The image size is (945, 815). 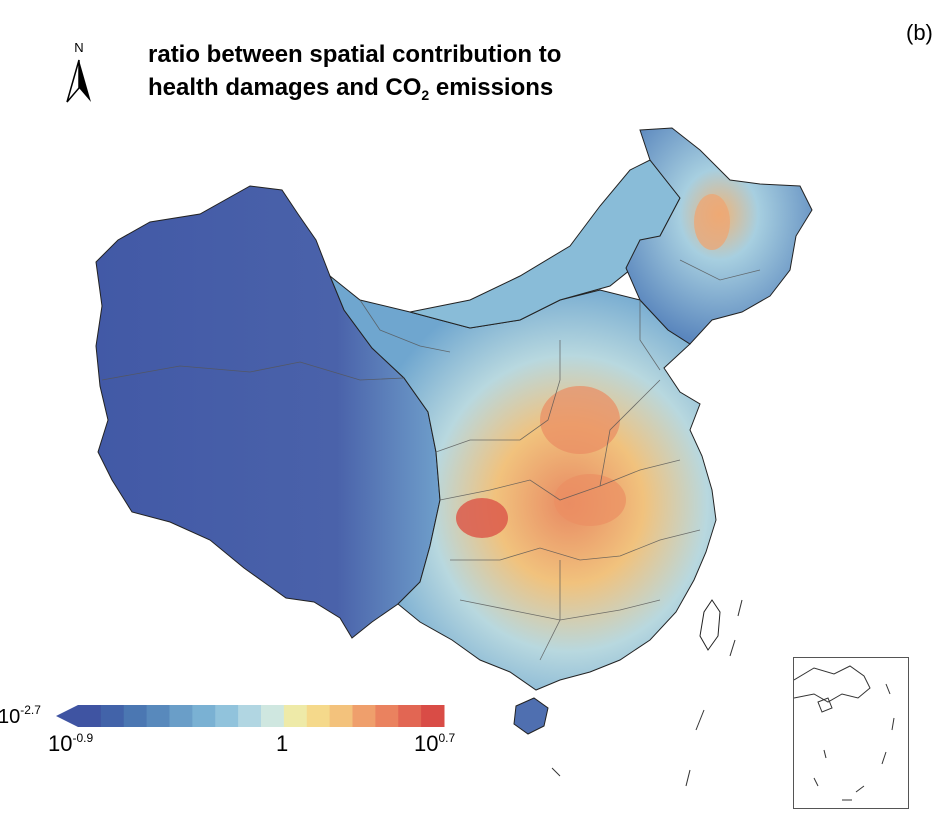 I want to click on hainan-island, so click(x=531, y=716).